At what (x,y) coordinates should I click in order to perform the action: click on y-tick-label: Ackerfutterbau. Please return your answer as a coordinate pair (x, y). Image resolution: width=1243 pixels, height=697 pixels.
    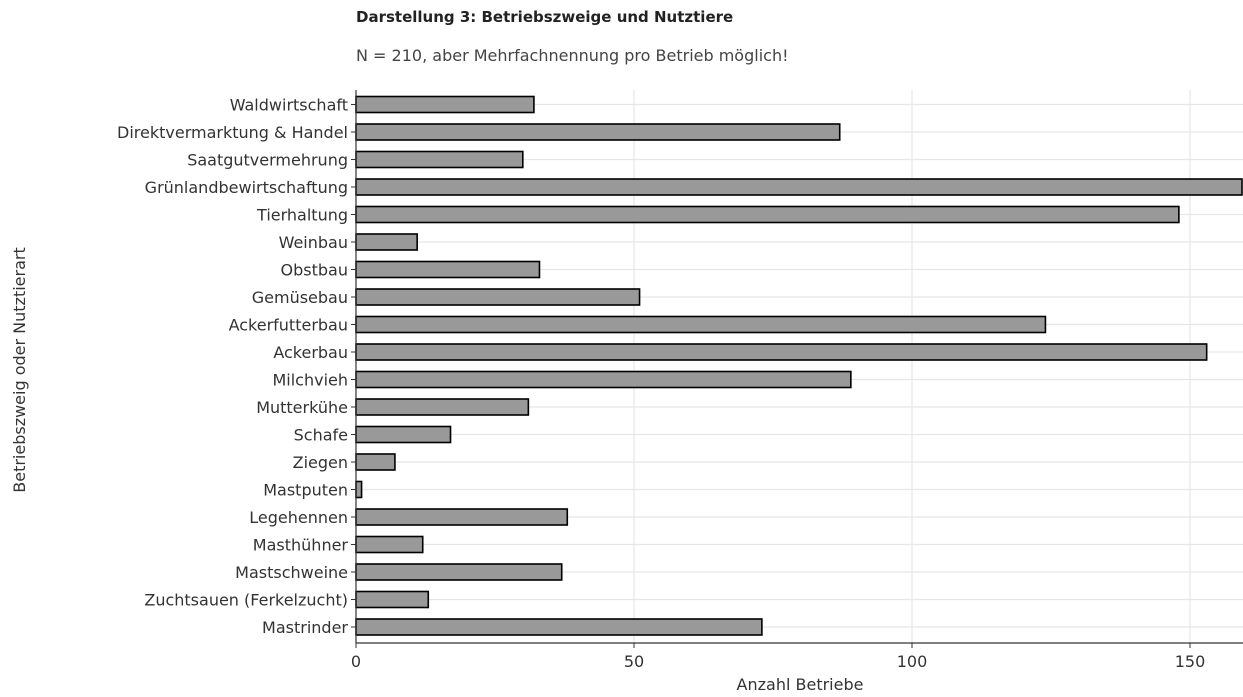
    Looking at the image, I should click on (288, 325).